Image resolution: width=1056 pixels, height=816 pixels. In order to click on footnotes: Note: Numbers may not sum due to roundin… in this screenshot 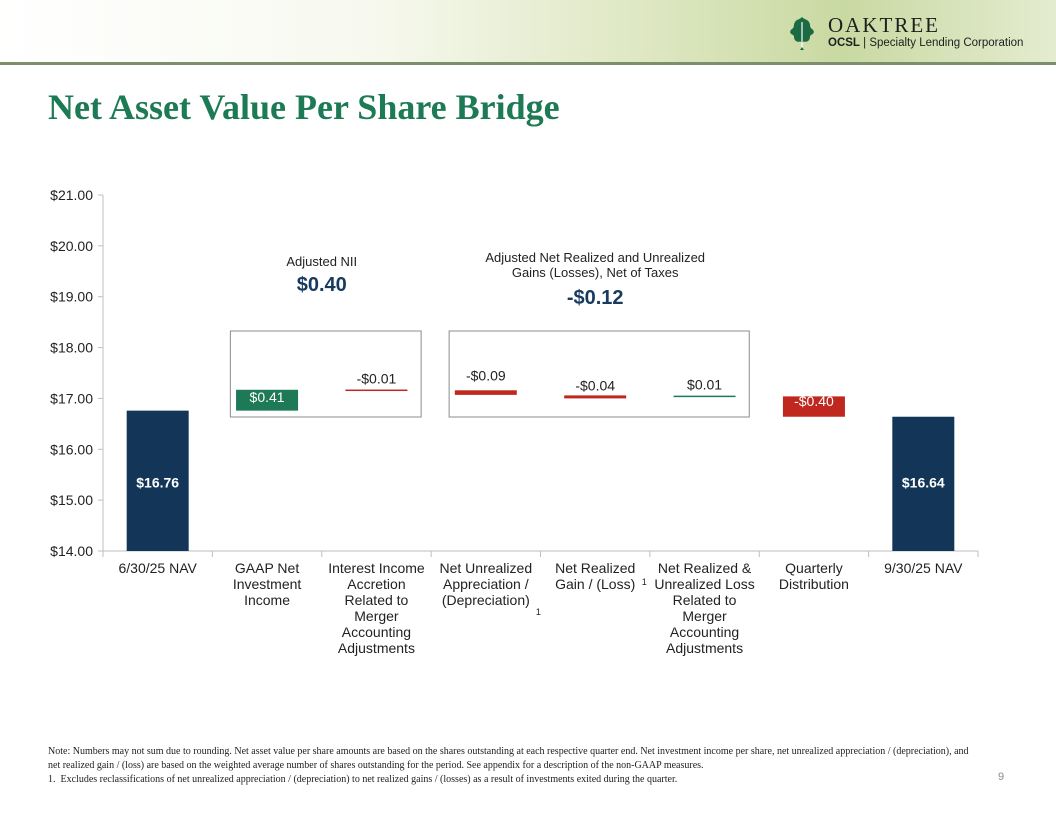, I will do `click(513, 766)`.